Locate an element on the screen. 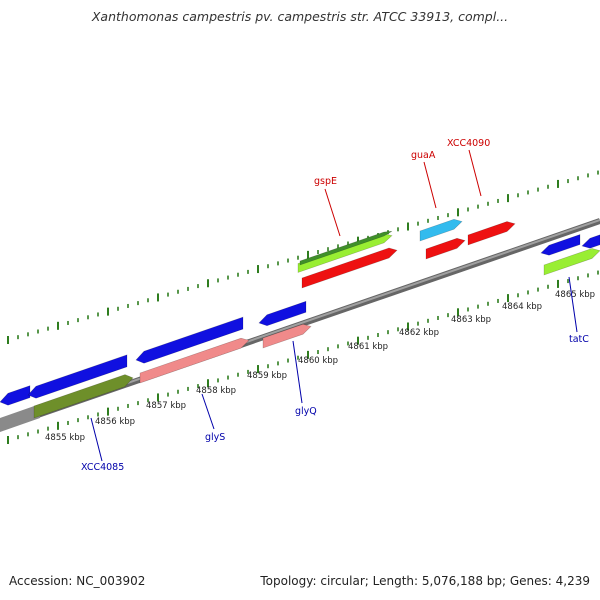 The image size is (600, 600). scale-label: 4865 kbp is located at coordinates (575, 295).